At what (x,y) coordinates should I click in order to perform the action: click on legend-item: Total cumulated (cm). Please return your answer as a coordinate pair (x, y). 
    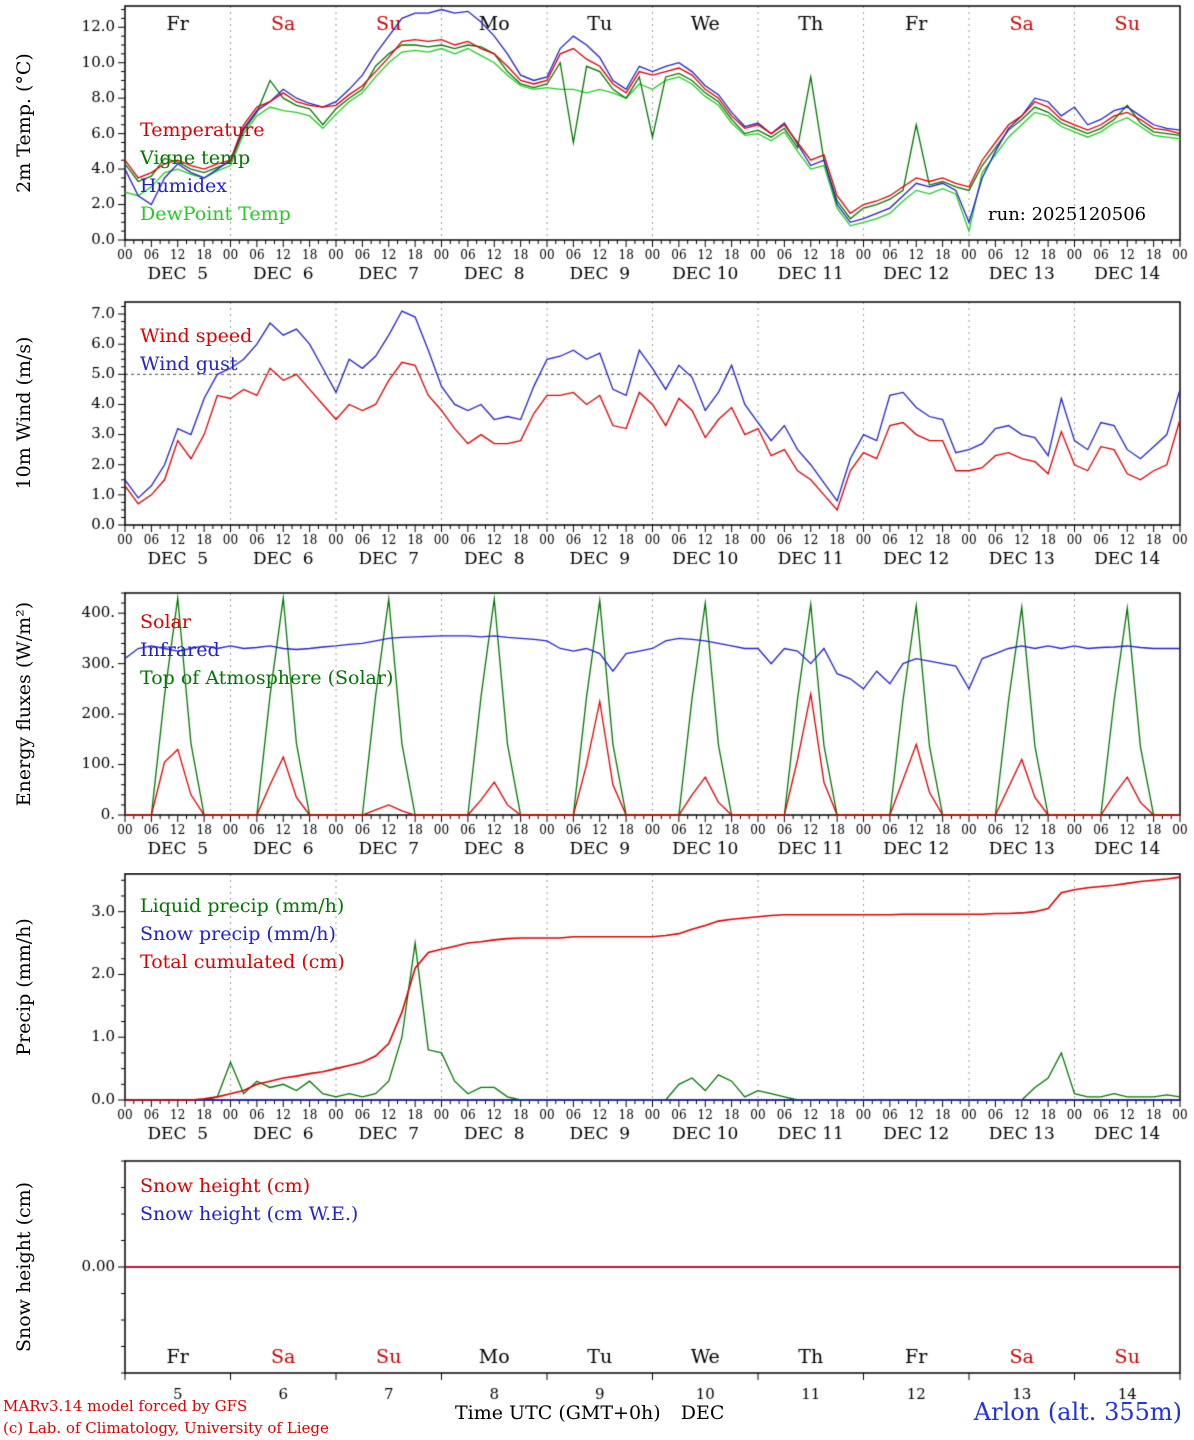
    Looking at the image, I should click on (242, 962).